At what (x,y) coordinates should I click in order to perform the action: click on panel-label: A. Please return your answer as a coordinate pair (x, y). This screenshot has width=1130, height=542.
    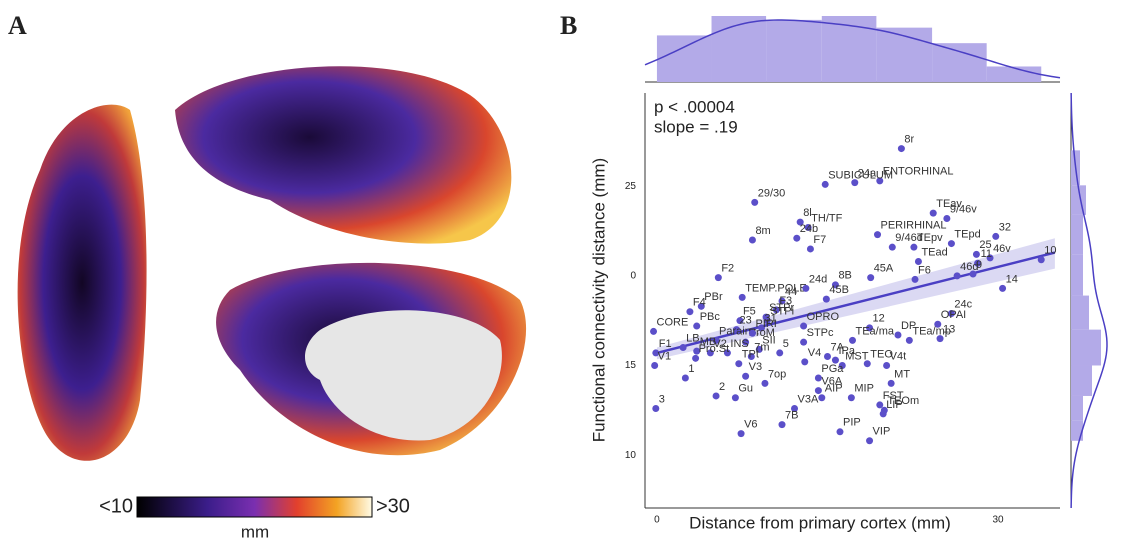
    Looking at the image, I should click on (17, 25).